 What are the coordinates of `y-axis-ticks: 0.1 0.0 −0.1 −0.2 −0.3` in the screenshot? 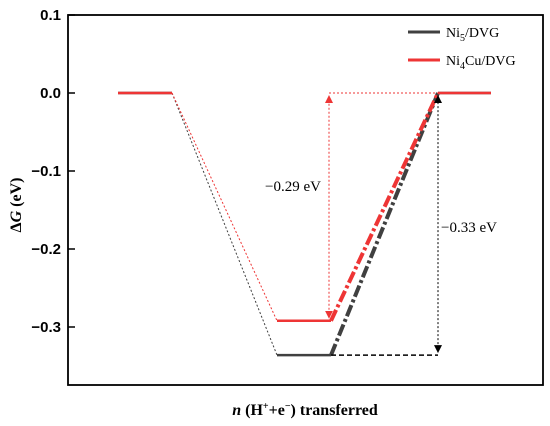 It's located at (53, 171).